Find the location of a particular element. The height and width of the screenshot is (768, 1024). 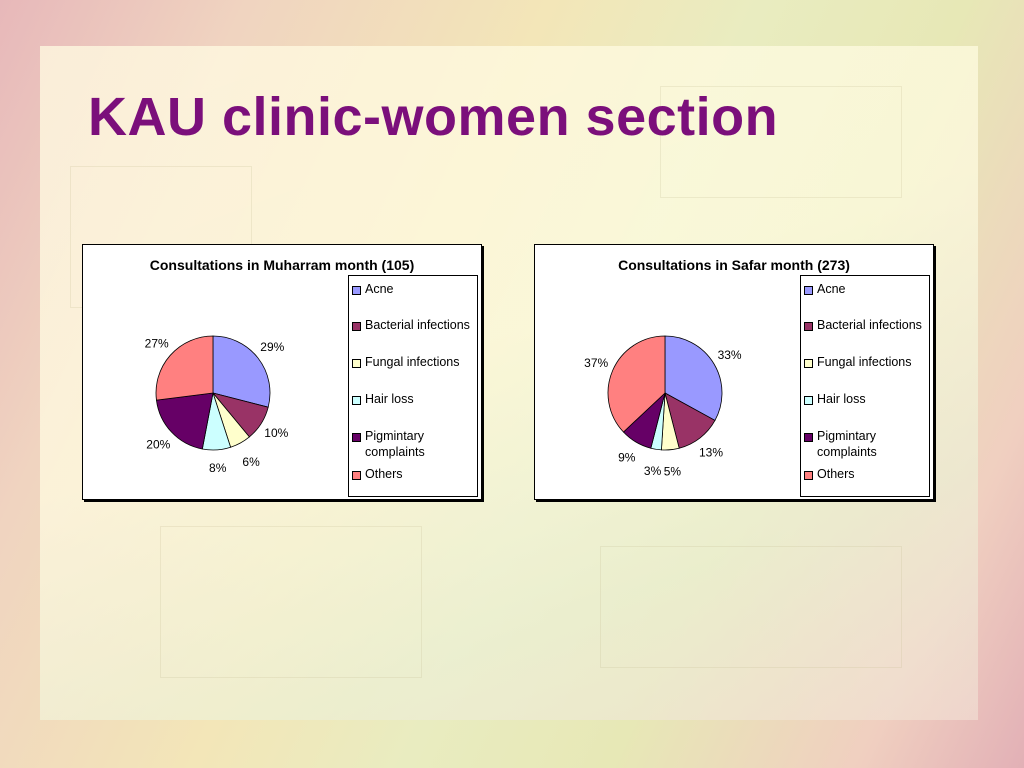

slice-percent-label: 9% is located at coordinates (627, 458).